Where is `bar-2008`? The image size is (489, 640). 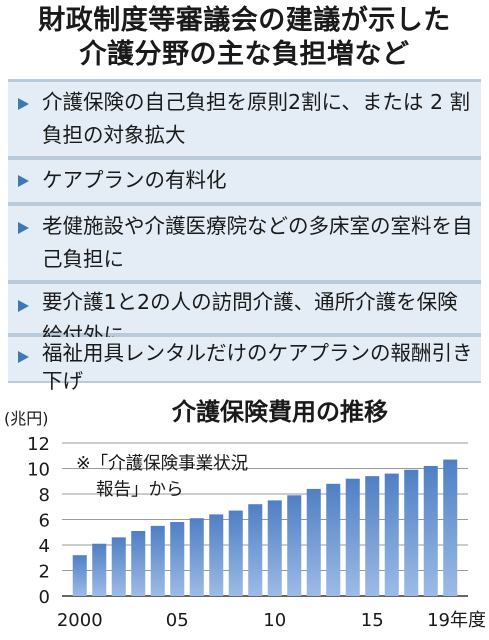 bar-2008 is located at coordinates (235, 553).